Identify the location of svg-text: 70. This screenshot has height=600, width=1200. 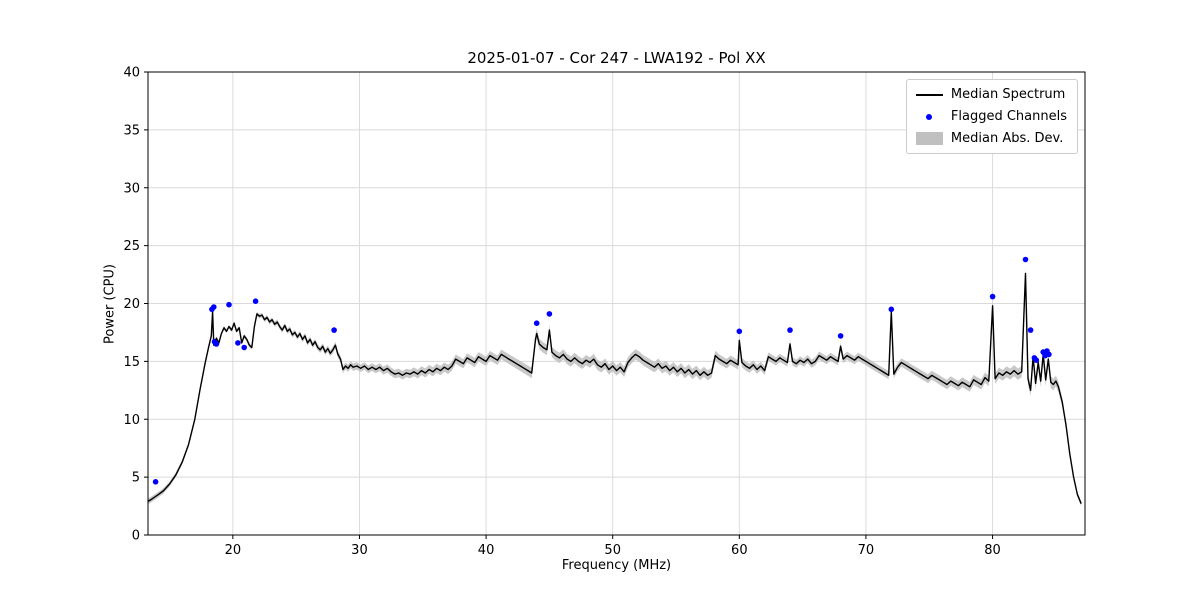
(866, 550).